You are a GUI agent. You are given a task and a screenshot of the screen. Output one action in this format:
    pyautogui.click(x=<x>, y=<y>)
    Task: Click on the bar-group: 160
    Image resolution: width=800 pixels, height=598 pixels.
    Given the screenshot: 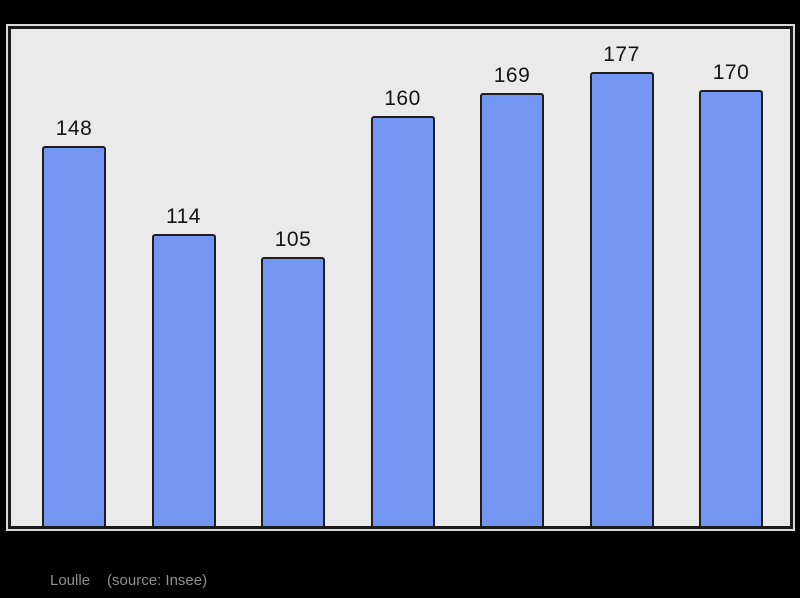 What is the action you would take?
    pyautogui.click(x=402, y=306)
    